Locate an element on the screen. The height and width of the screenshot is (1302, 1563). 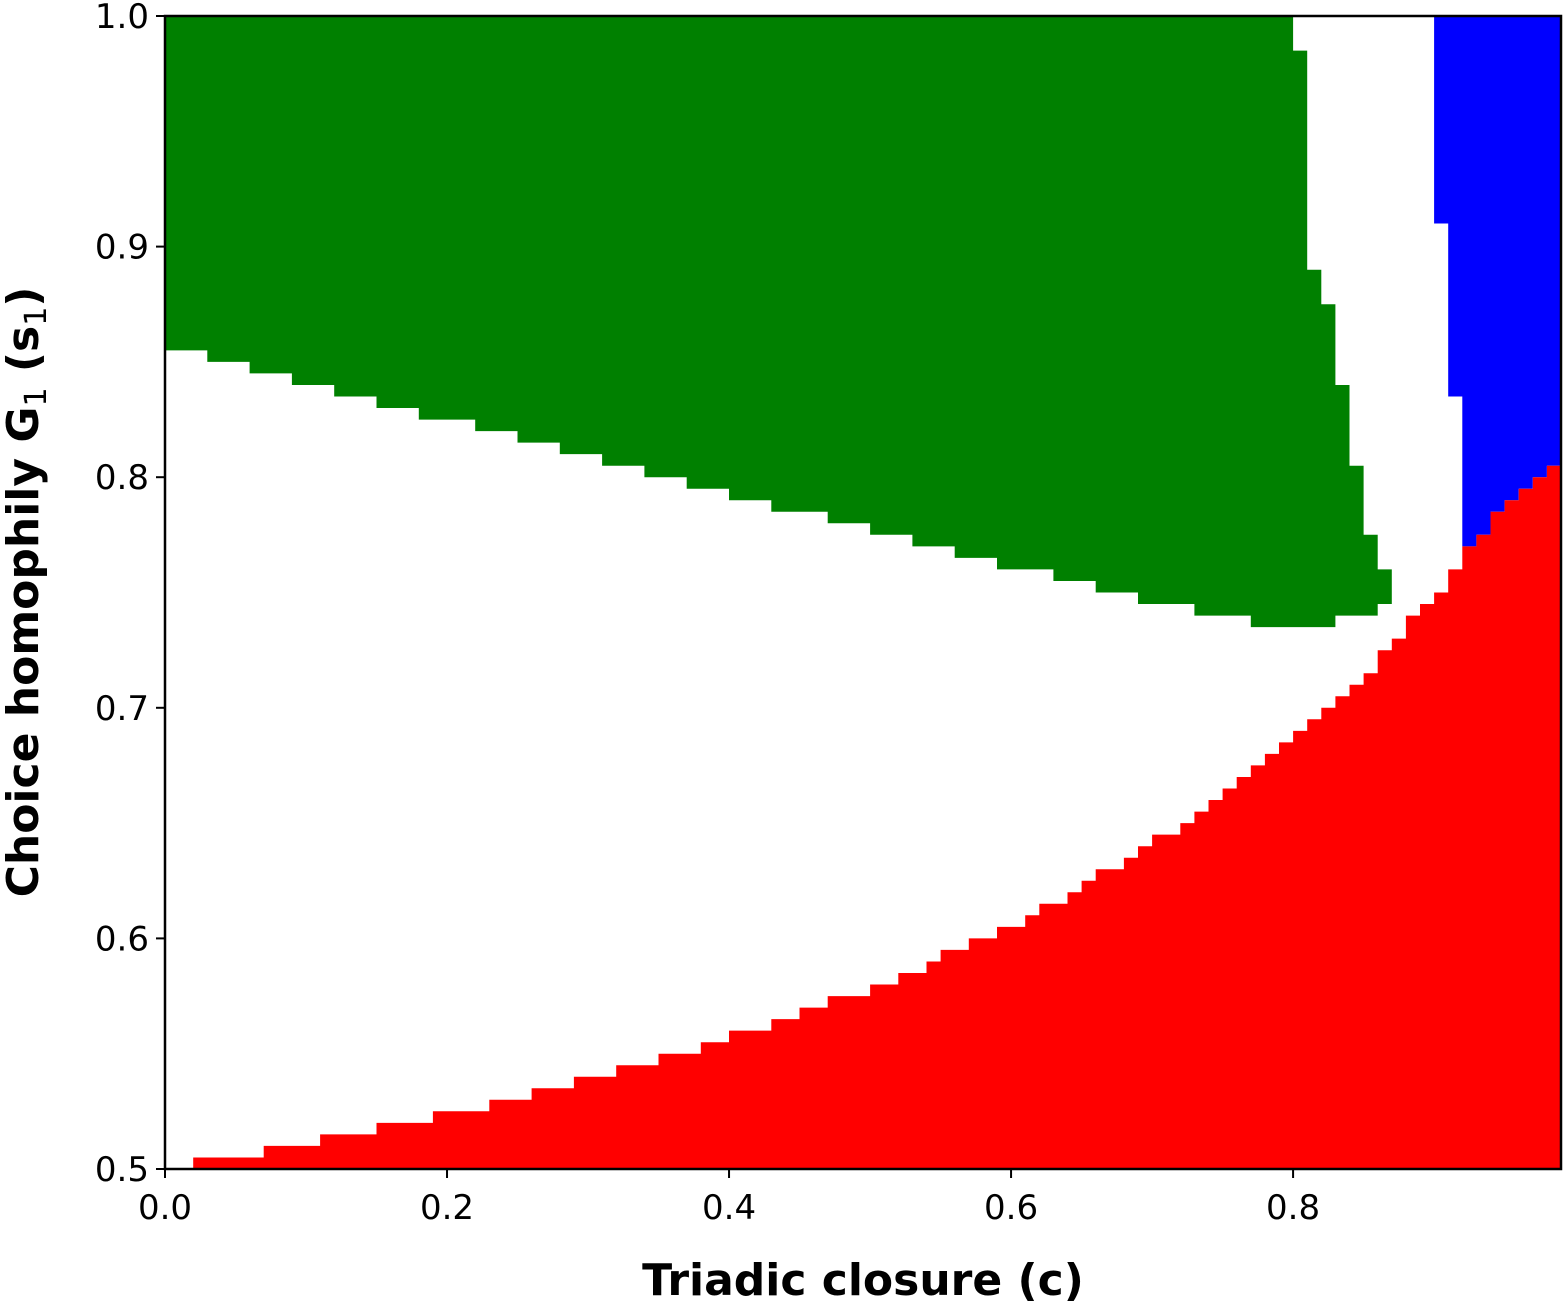
x-tick-label: 0.6 is located at coordinates (1011, 1208).